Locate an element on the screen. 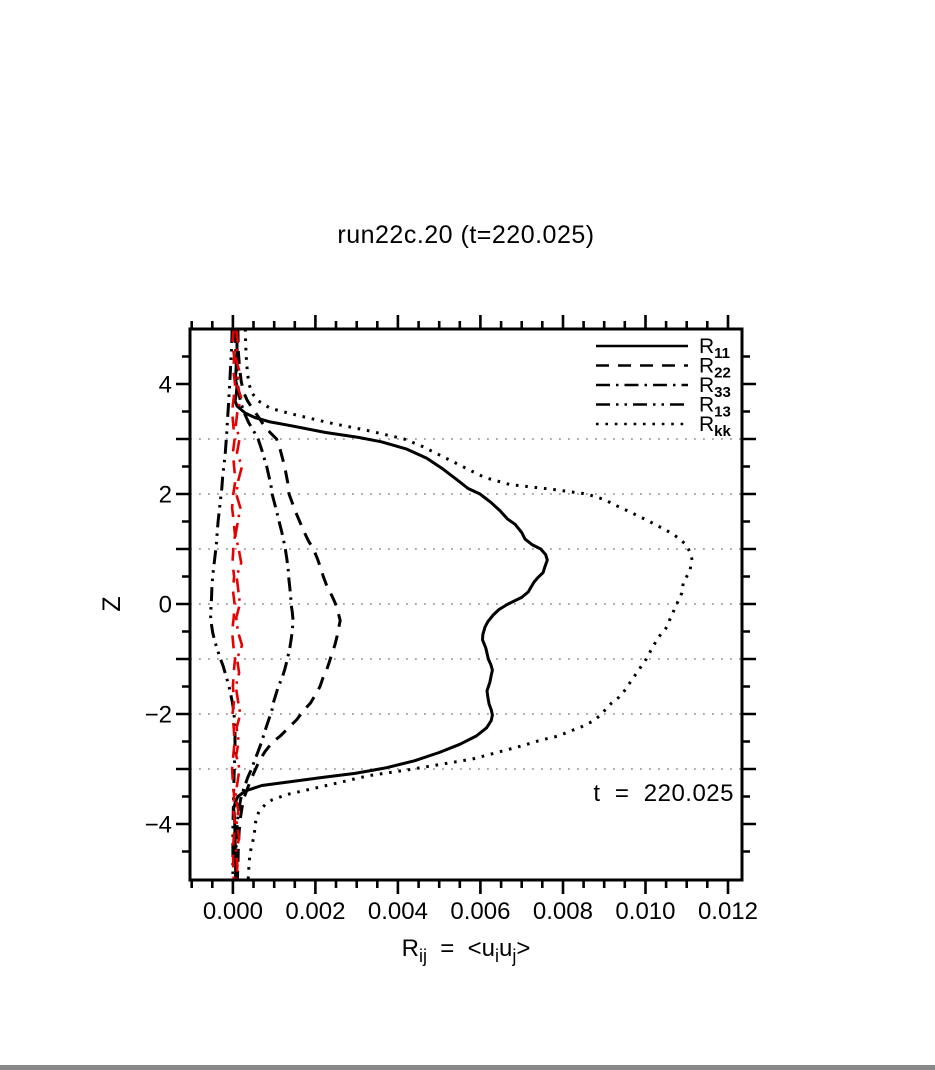 Image resolution: width=935 pixels, height=1070 pixels. x-tick-labels: 0.000 0.002 0.004 0.006 0.008 0.010 0.012 is located at coordinates (480, 911).